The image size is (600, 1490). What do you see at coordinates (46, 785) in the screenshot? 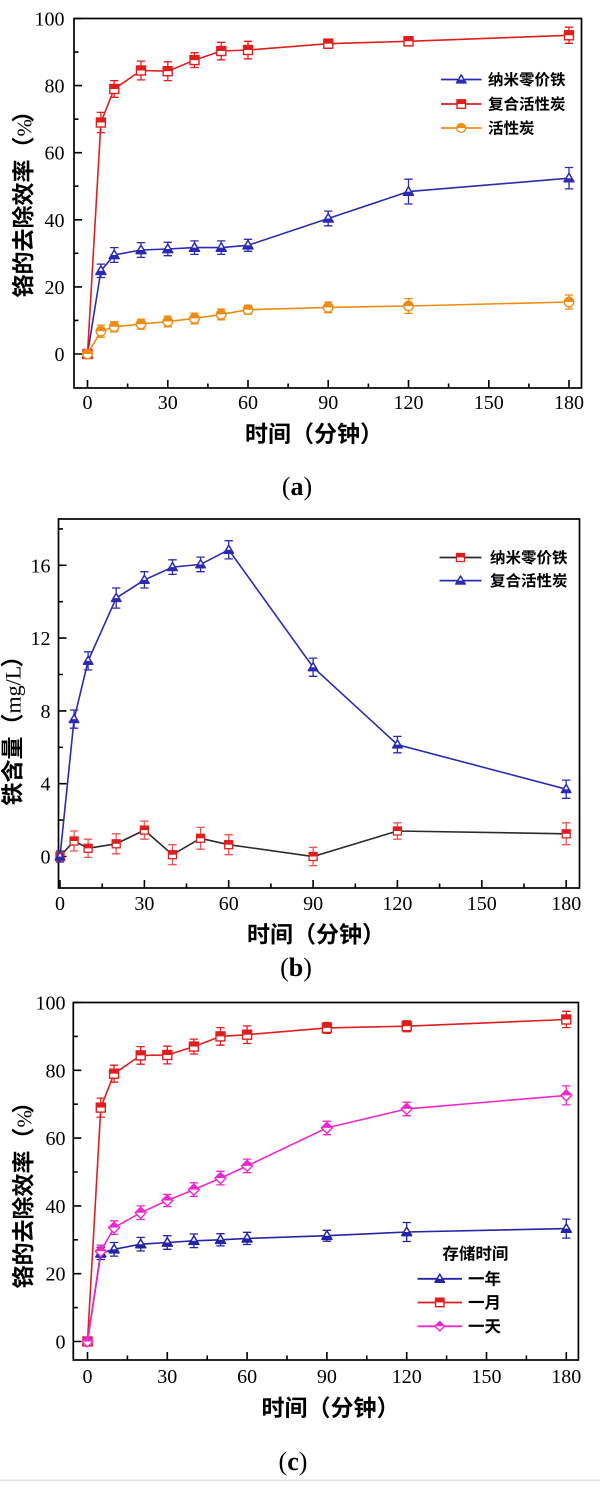
I see `svg-text: 4` at bounding box center [46, 785].